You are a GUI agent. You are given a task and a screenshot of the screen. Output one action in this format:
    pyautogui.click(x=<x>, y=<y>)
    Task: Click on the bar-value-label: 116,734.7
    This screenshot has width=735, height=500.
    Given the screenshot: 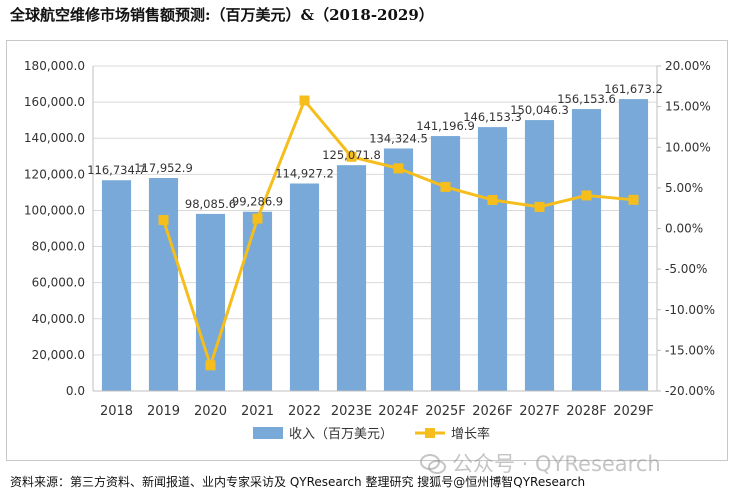 What is the action you would take?
    pyautogui.click(x=116, y=170)
    